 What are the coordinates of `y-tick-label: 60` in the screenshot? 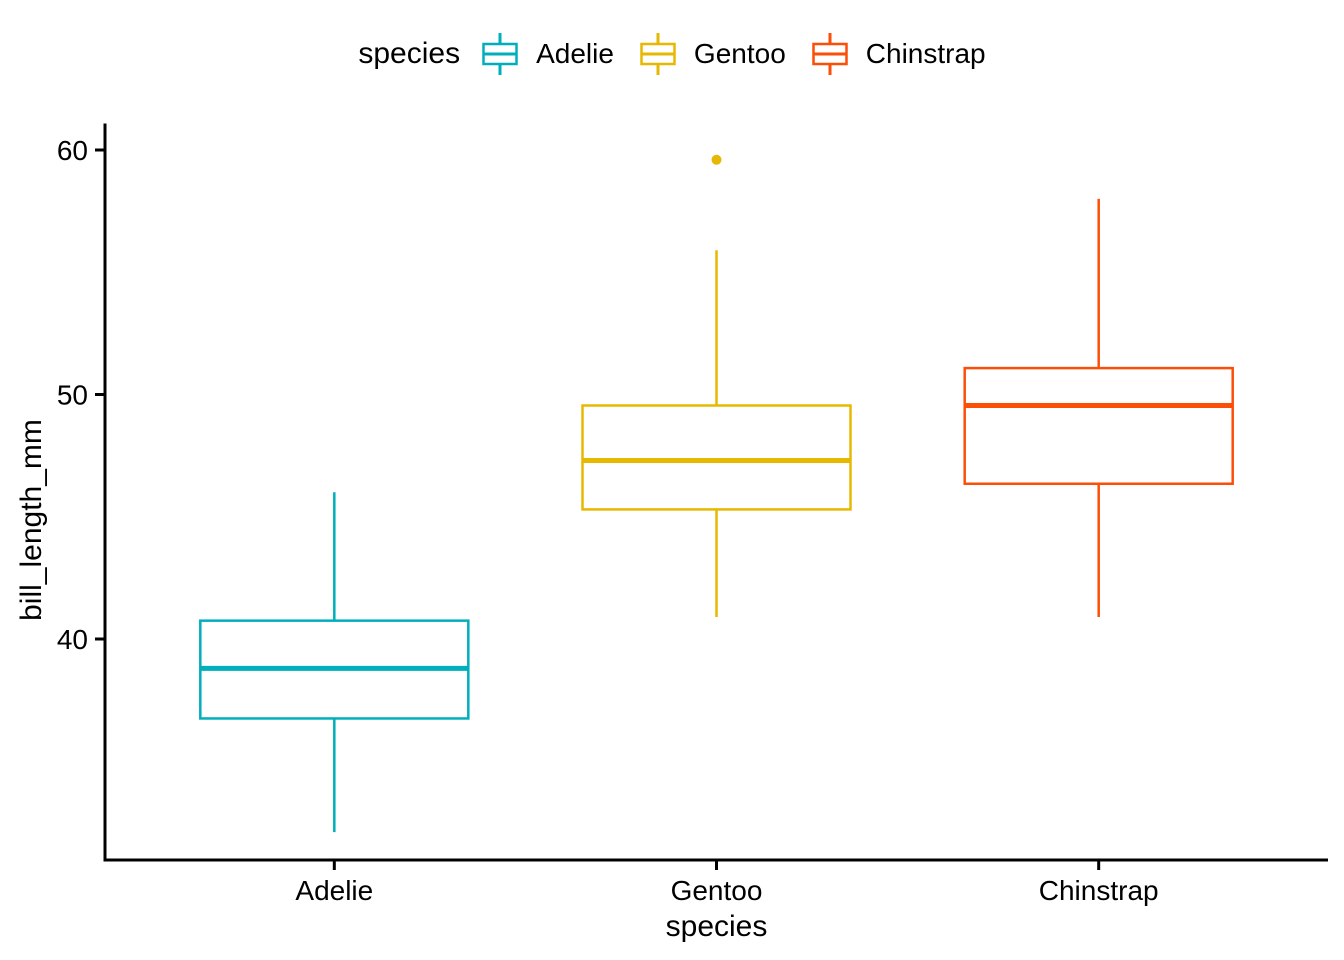 It's located at (72, 150).